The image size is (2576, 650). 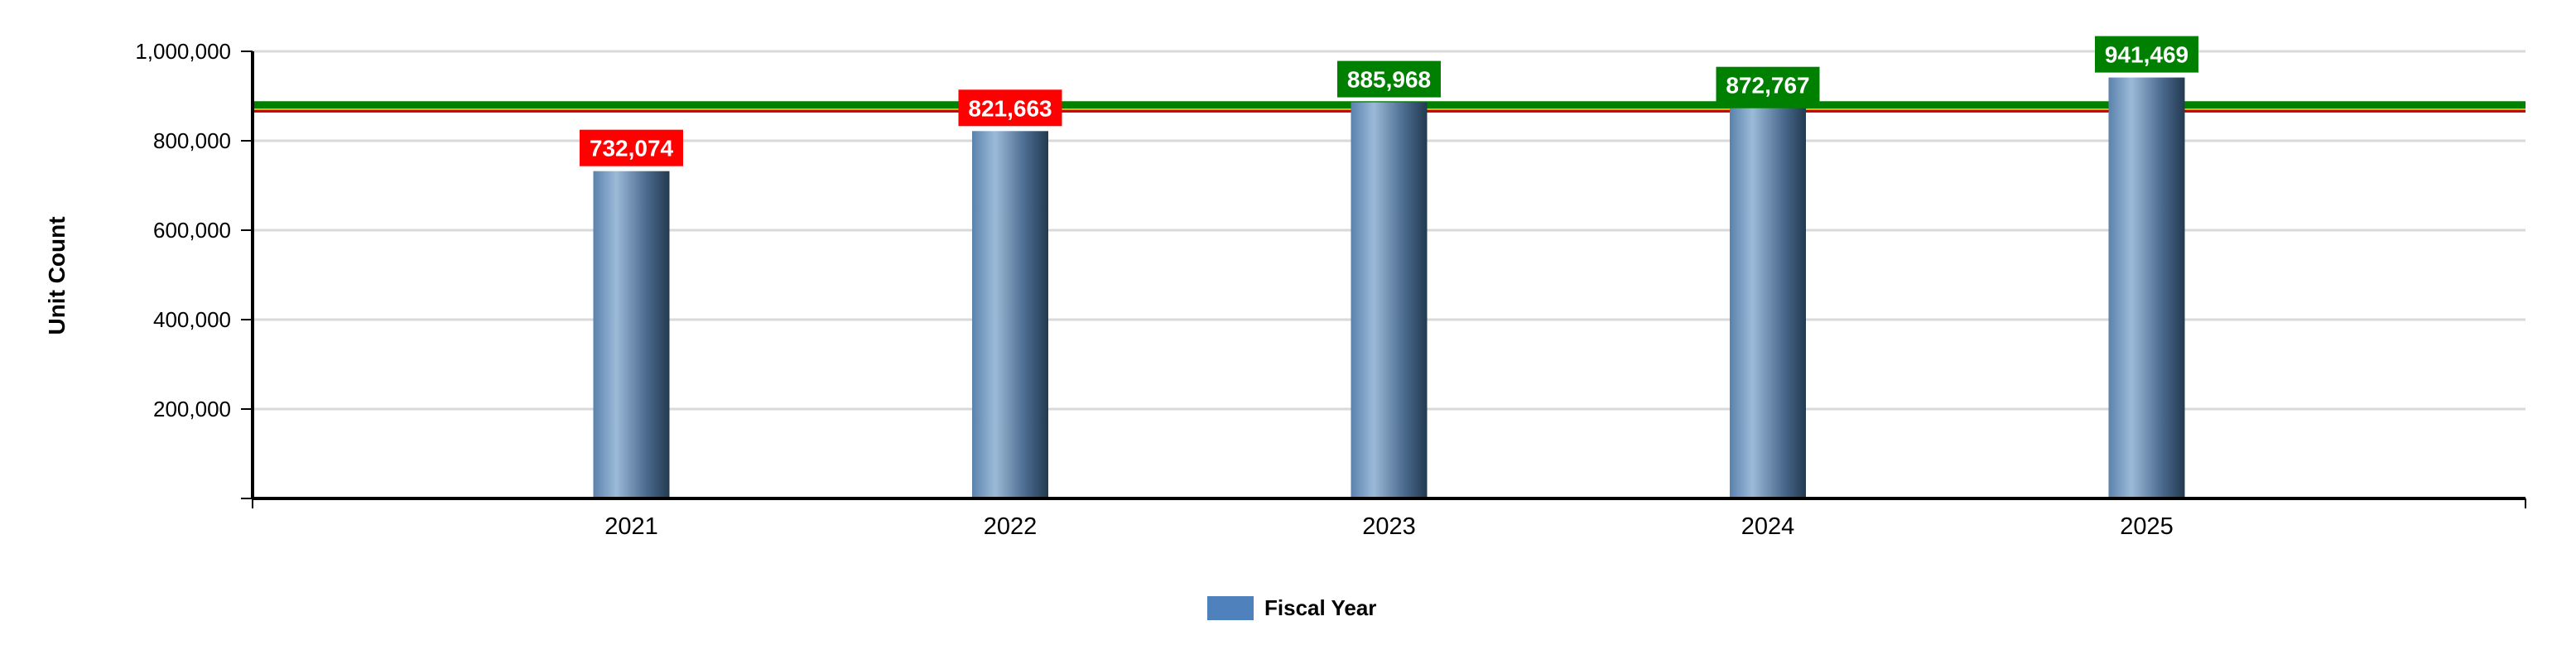 I want to click on y-tick-label: 600,000, so click(x=192, y=230).